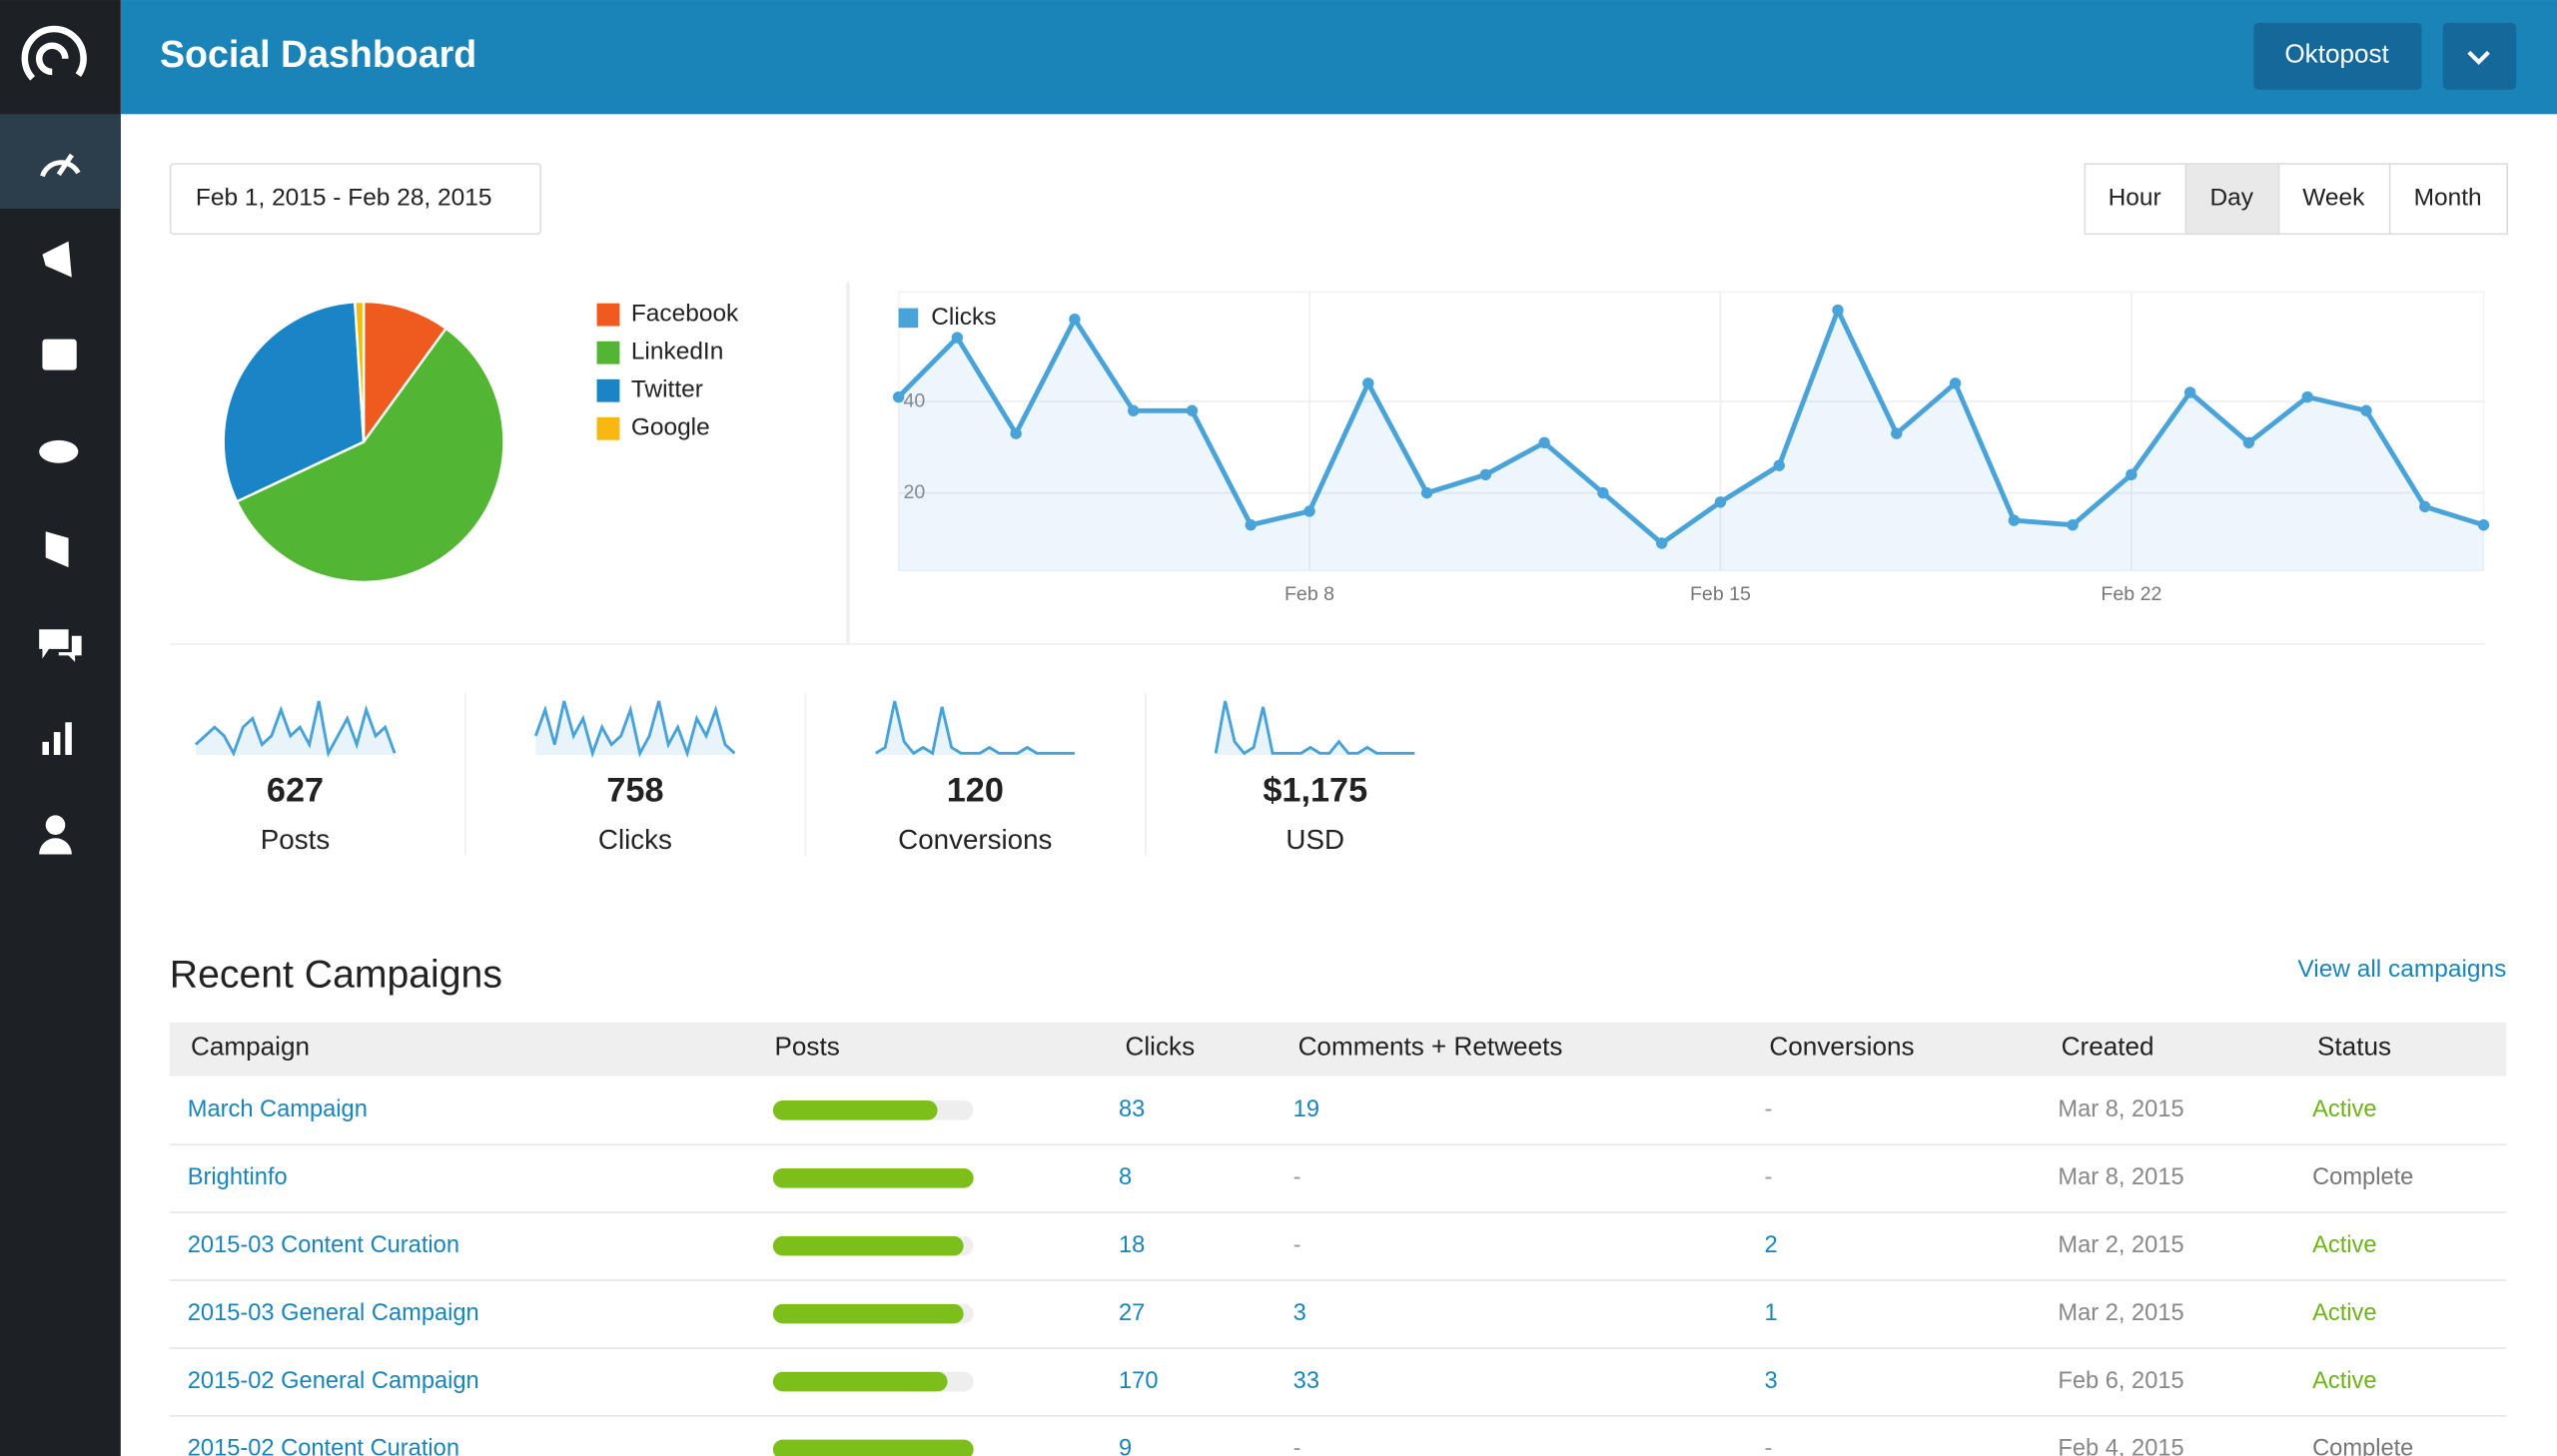 The width and height of the screenshot is (2557, 1456). Describe the element at coordinates (2131, 594) in the screenshot. I see `x-tick-label: Feb 22` at that location.